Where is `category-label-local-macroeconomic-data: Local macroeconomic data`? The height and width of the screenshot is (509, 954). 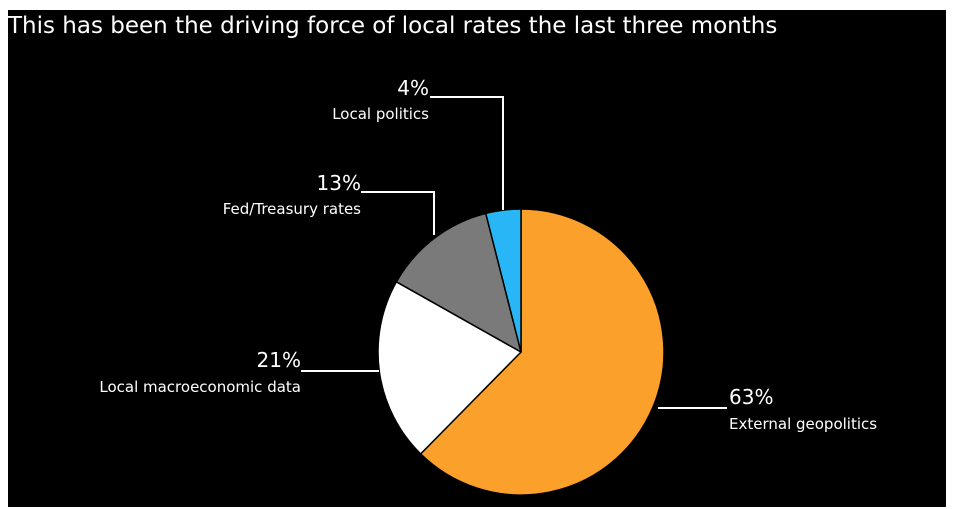
category-label-local-macroeconomic-data: Local macroeconomic data is located at coordinates (200, 387).